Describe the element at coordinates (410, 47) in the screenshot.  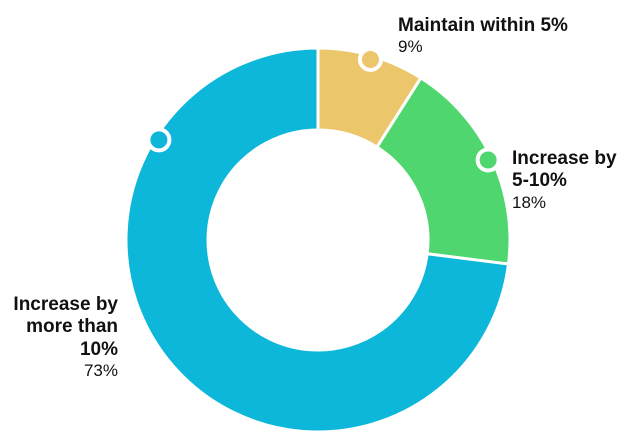
I see `slice-label-value: 9%` at that location.